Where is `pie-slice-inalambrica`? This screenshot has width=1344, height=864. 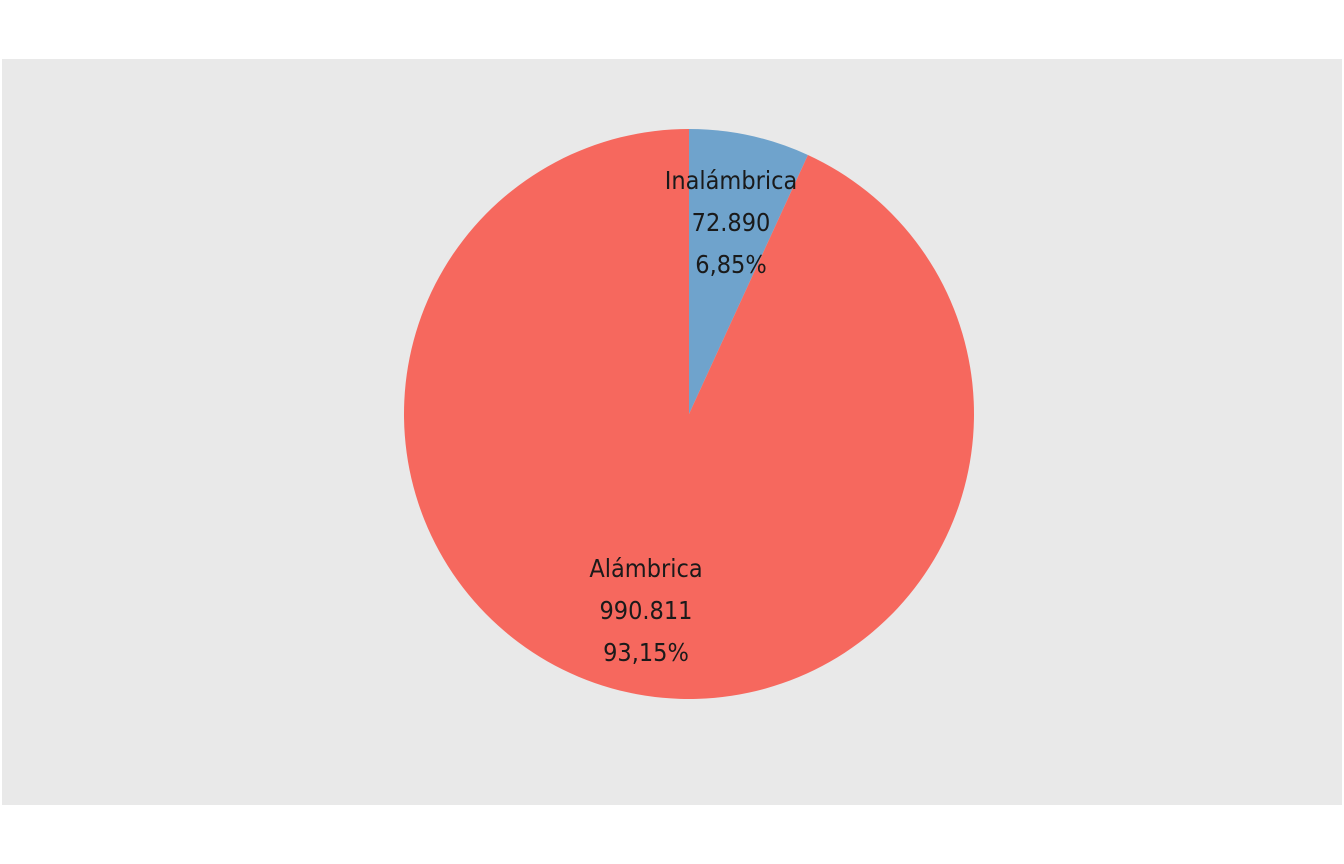
pie-slice-inalambrica is located at coordinates (748, 271).